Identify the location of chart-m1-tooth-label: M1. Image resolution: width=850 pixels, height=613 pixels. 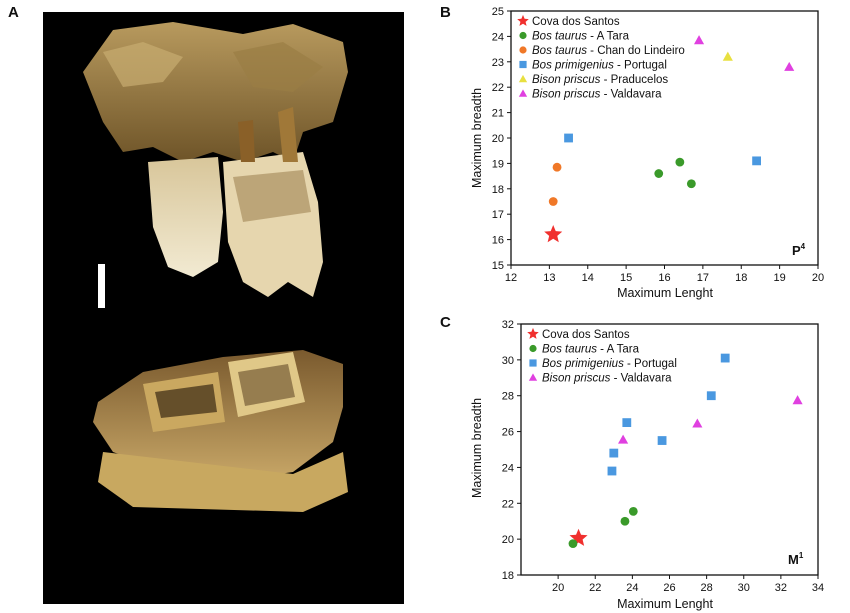
(796, 559).